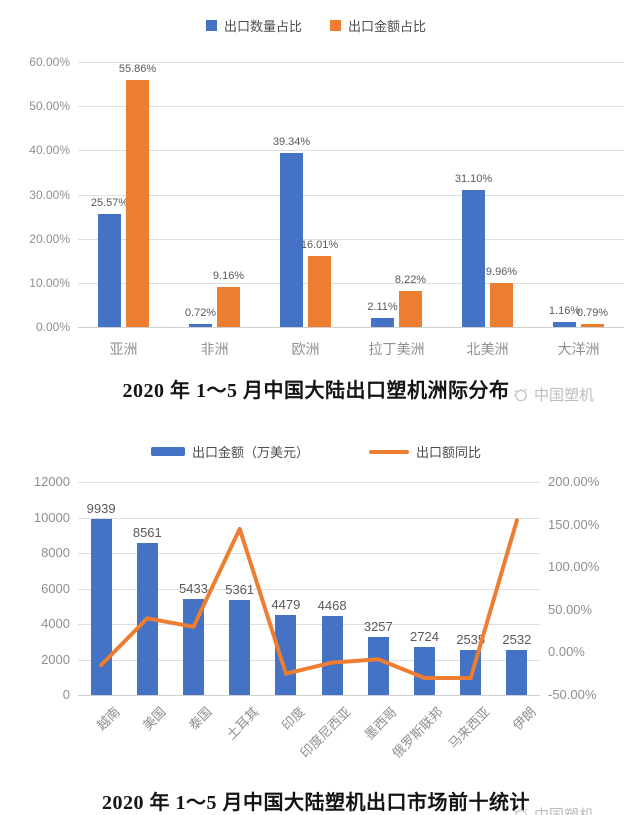 This screenshot has width=632, height=815. What do you see at coordinates (49, 62) in the screenshot?
I see `y-axis-tick-label: 60.00%` at bounding box center [49, 62].